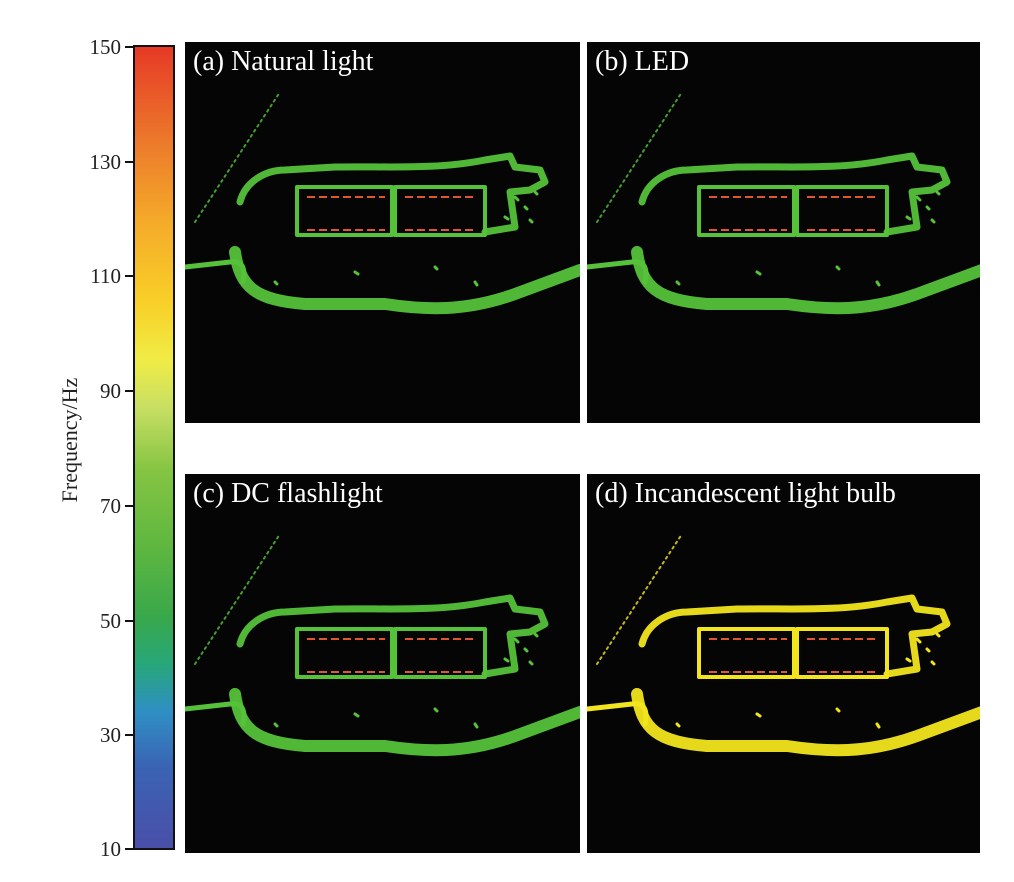 The image size is (1014, 882). What do you see at coordinates (105, 162) in the screenshot?
I see `colorbar-tick-label: 130` at bounding box center [105, 162].